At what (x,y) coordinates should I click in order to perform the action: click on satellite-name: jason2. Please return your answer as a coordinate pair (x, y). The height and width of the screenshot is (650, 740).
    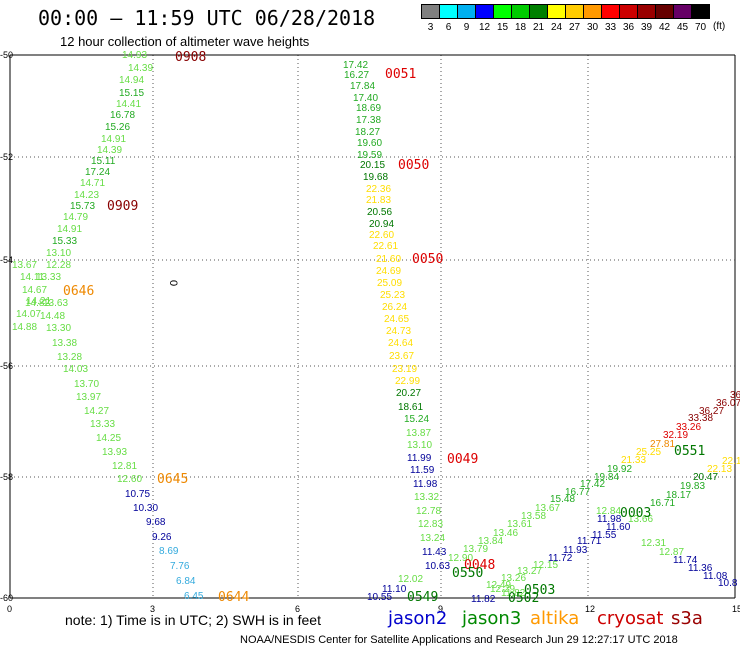
    Looking at the image, I should click on (418, 618).